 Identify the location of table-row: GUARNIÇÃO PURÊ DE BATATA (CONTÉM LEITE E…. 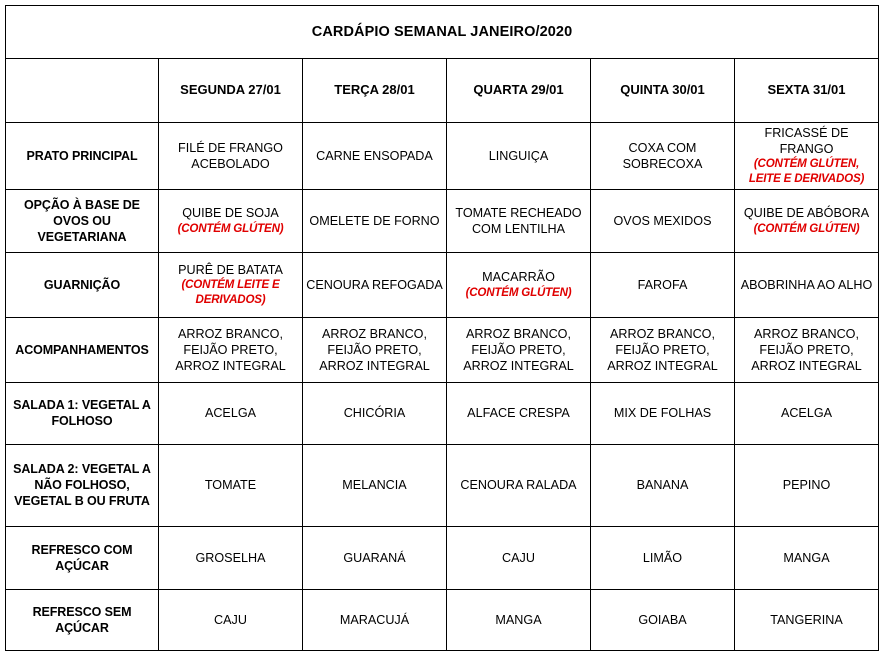
(442, 284).